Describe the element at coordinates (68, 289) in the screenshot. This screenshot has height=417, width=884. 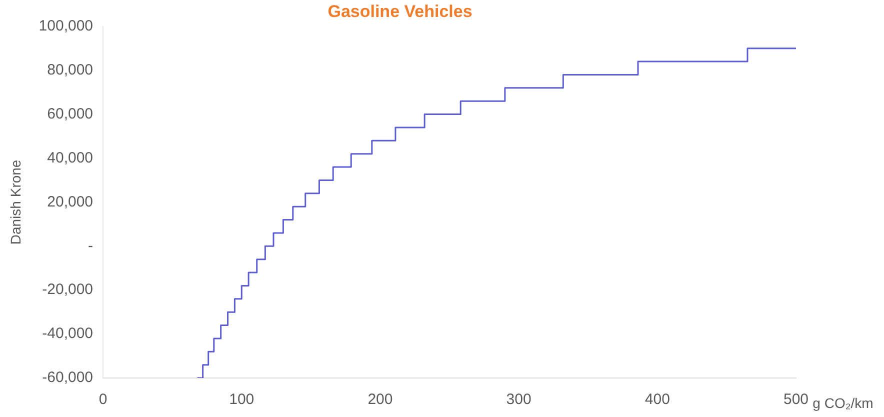
I see `y-tick-label: -20,000` at that location.